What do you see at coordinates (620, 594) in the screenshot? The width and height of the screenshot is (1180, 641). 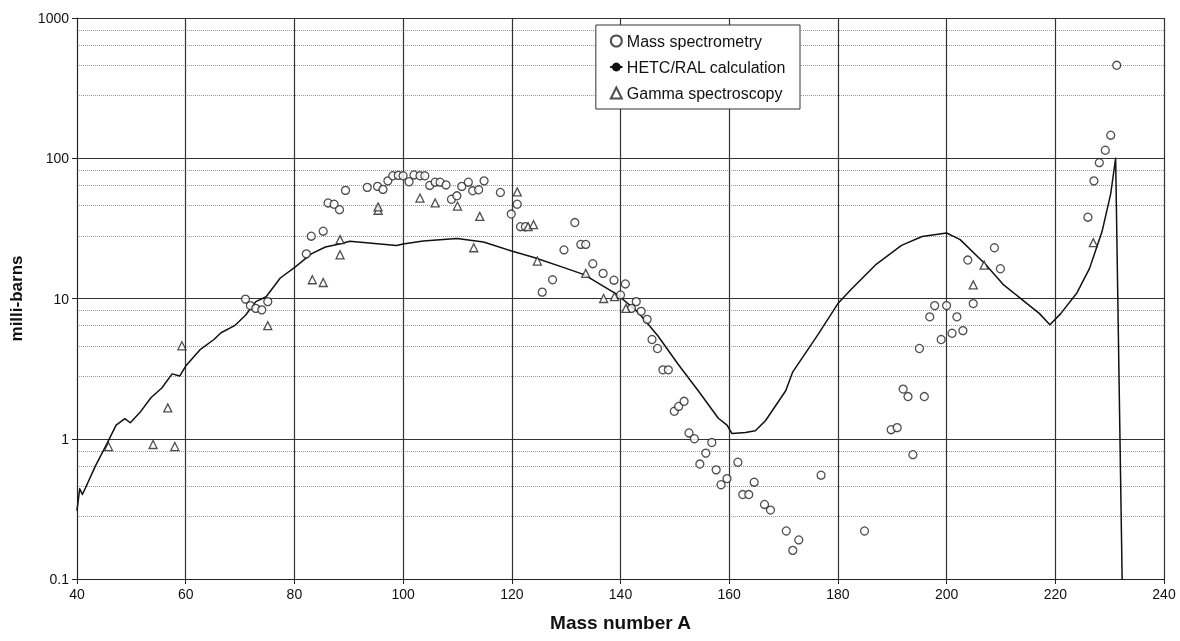 I see `x-tick-label: 140` at bounding box center [620, 594].